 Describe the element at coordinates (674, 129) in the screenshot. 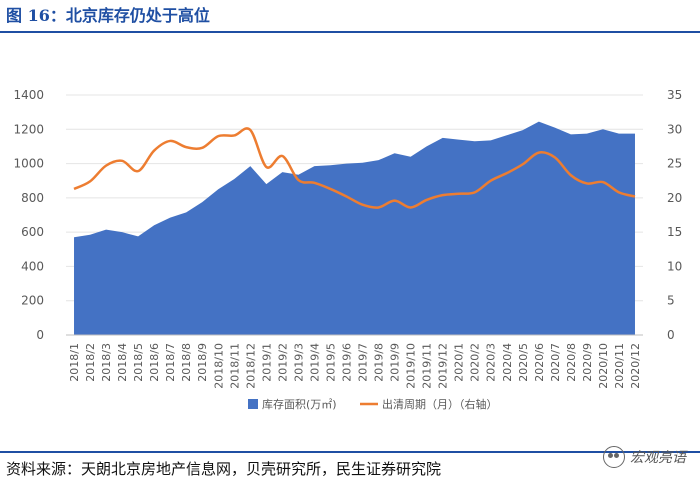

I see `right-axis-tick-label: 30` at that location.